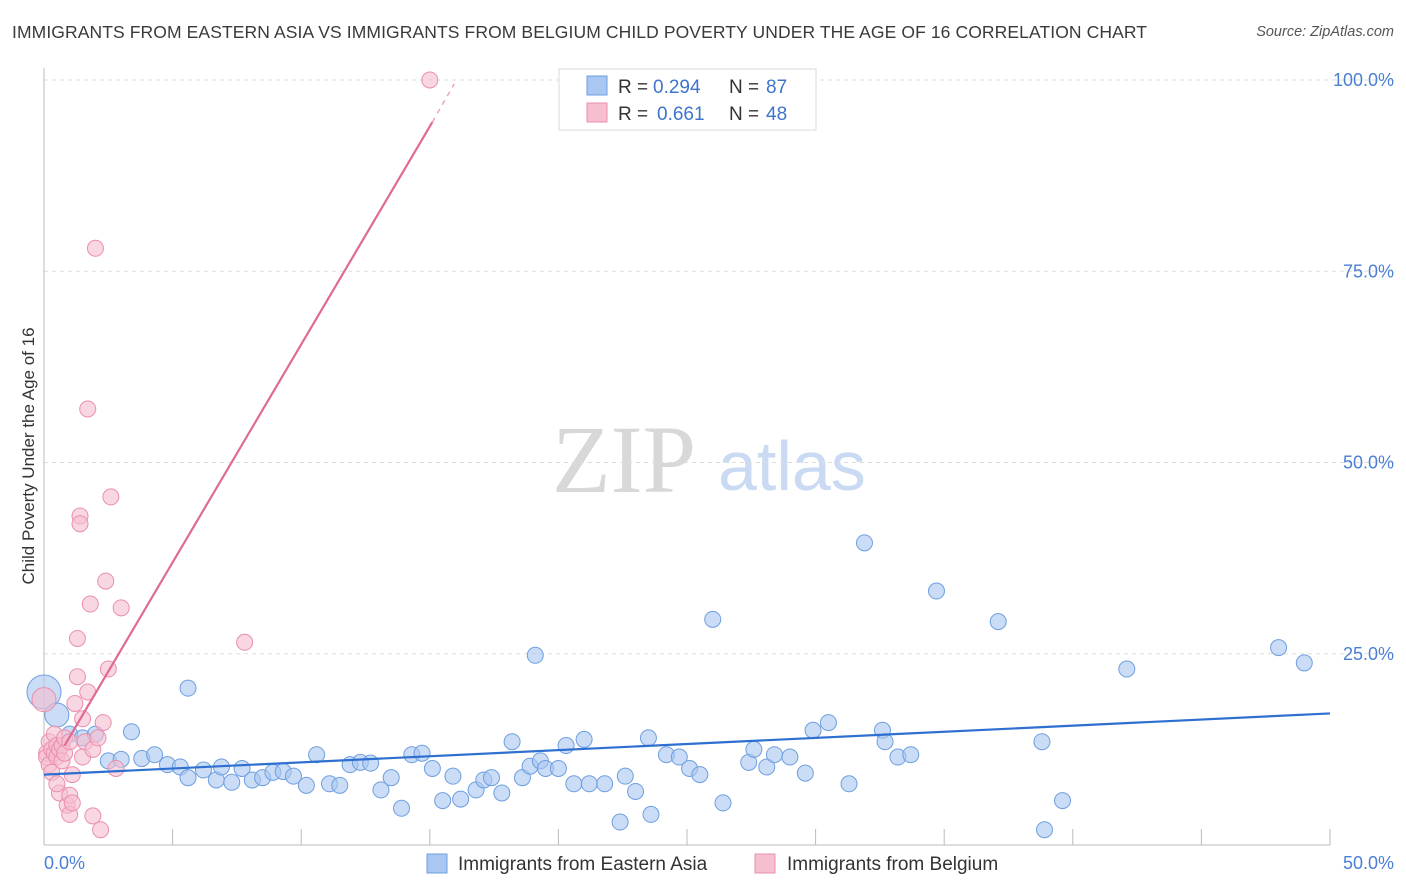 The image size is (1406, 892). Describe the element at coordinates (792, 466) in the screenshot. I see `watermark-atlas: atlas` at that location.